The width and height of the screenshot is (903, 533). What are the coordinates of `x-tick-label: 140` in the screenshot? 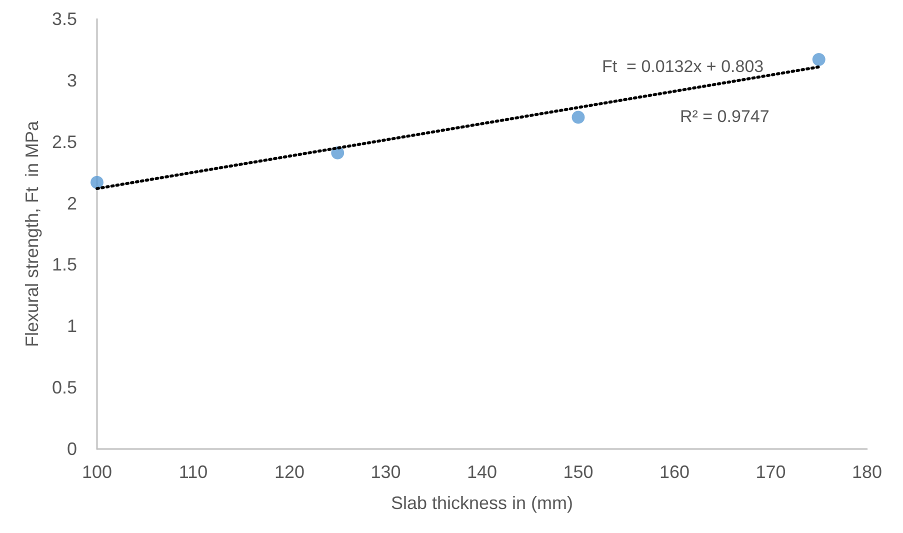 It's located at (482, 472).